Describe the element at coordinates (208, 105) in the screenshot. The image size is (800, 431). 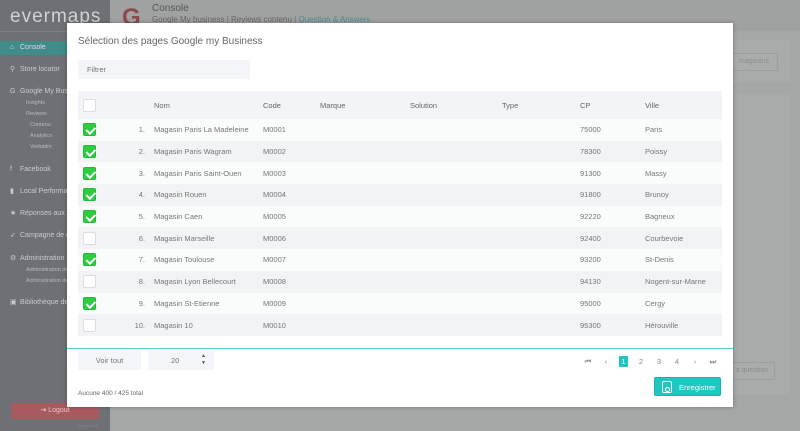
I see `col-nom: Nom` at that location.